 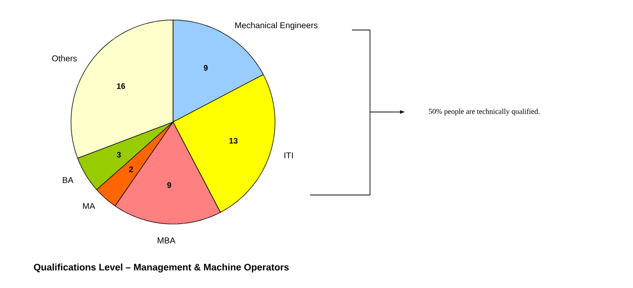 What do you see at coordinates (167, 241) in the screenshot?
I see `slice-label: MBA` at bounding box center [167, 241].